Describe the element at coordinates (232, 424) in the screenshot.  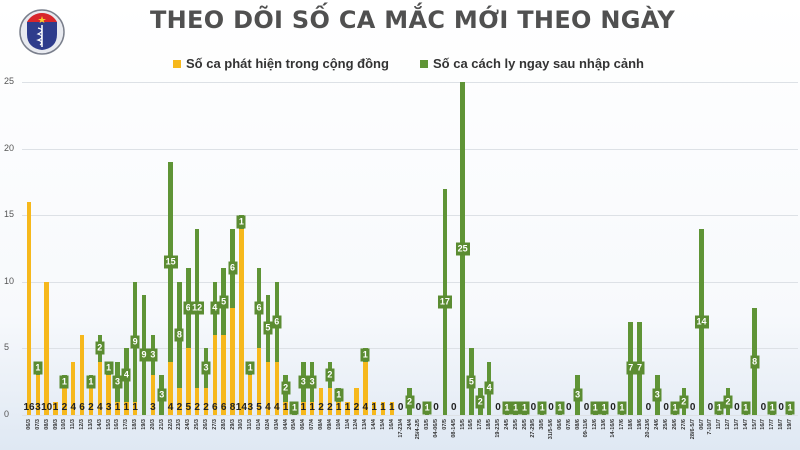
I see `x-tick-label: 29/3` at that location.